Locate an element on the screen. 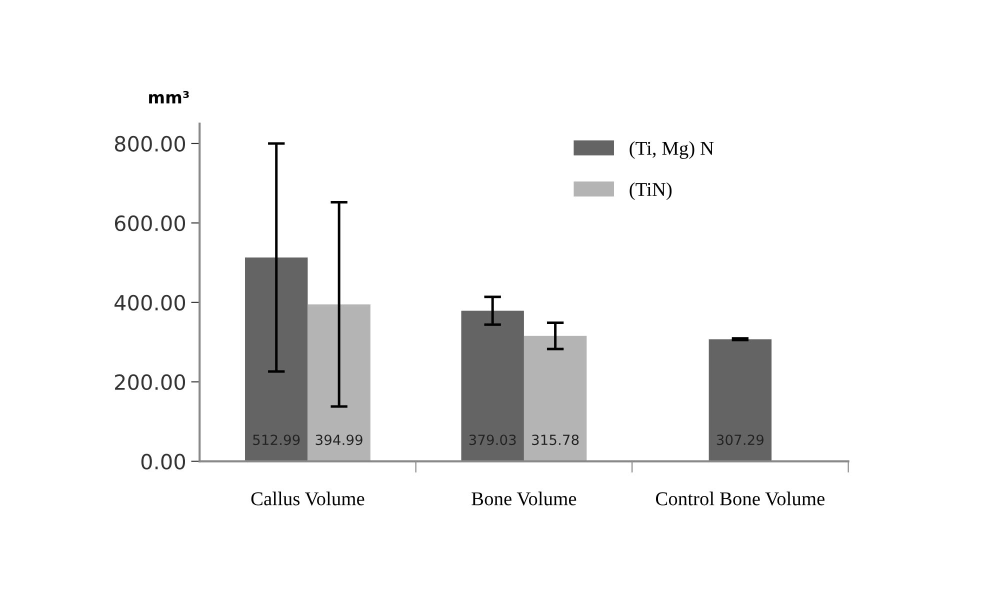 Image resolution: width=998 pixels, height=603 pixels. x-tick-label: Control Bone Volume is located at coordinates (740, 499).